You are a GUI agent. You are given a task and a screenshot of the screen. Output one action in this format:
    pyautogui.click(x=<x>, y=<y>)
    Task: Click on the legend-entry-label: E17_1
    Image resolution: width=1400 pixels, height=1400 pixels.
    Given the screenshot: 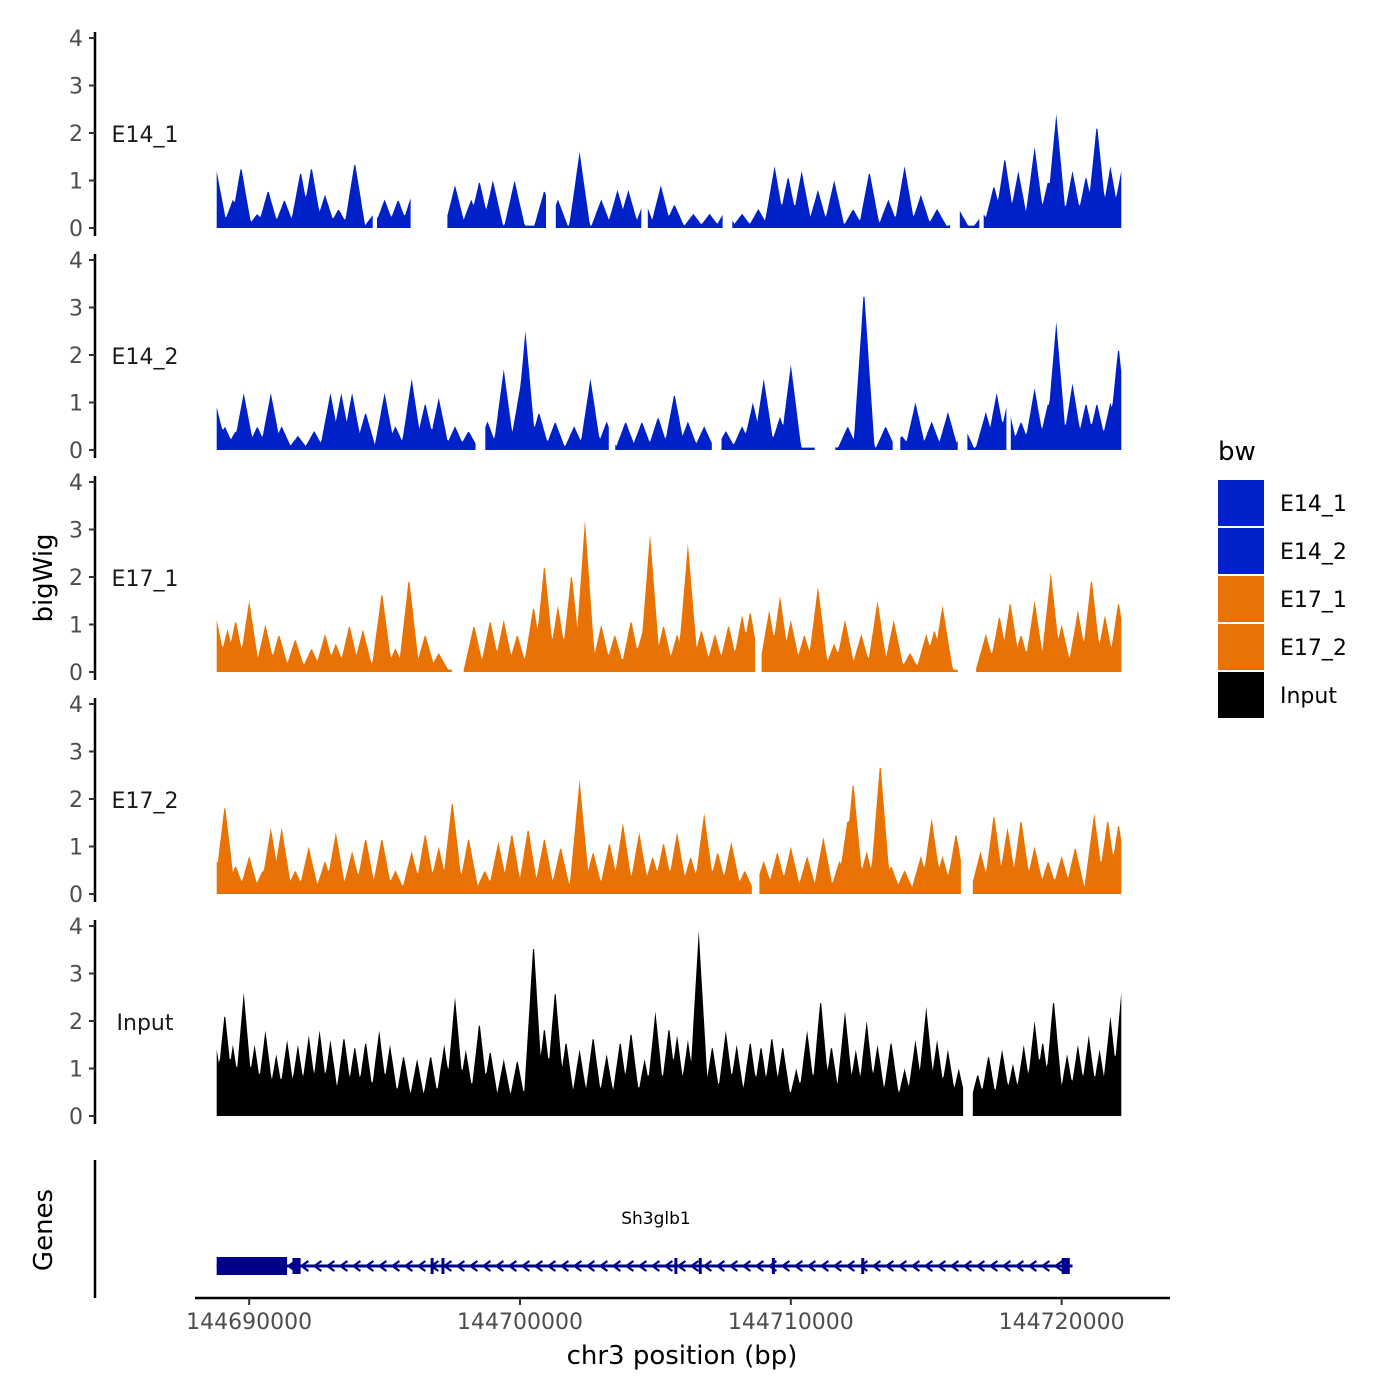 What is the action you would take?
    pyautogui.click(x=1313, y=600)
    